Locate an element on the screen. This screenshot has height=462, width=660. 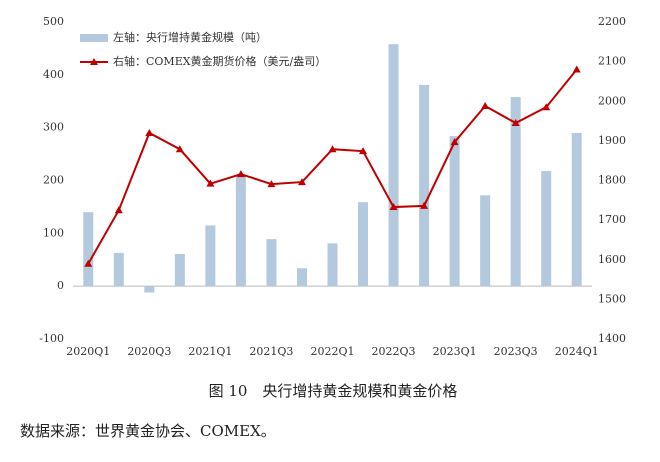
x-tick-label: 2021Q3 is located at coordinates (271, 351).